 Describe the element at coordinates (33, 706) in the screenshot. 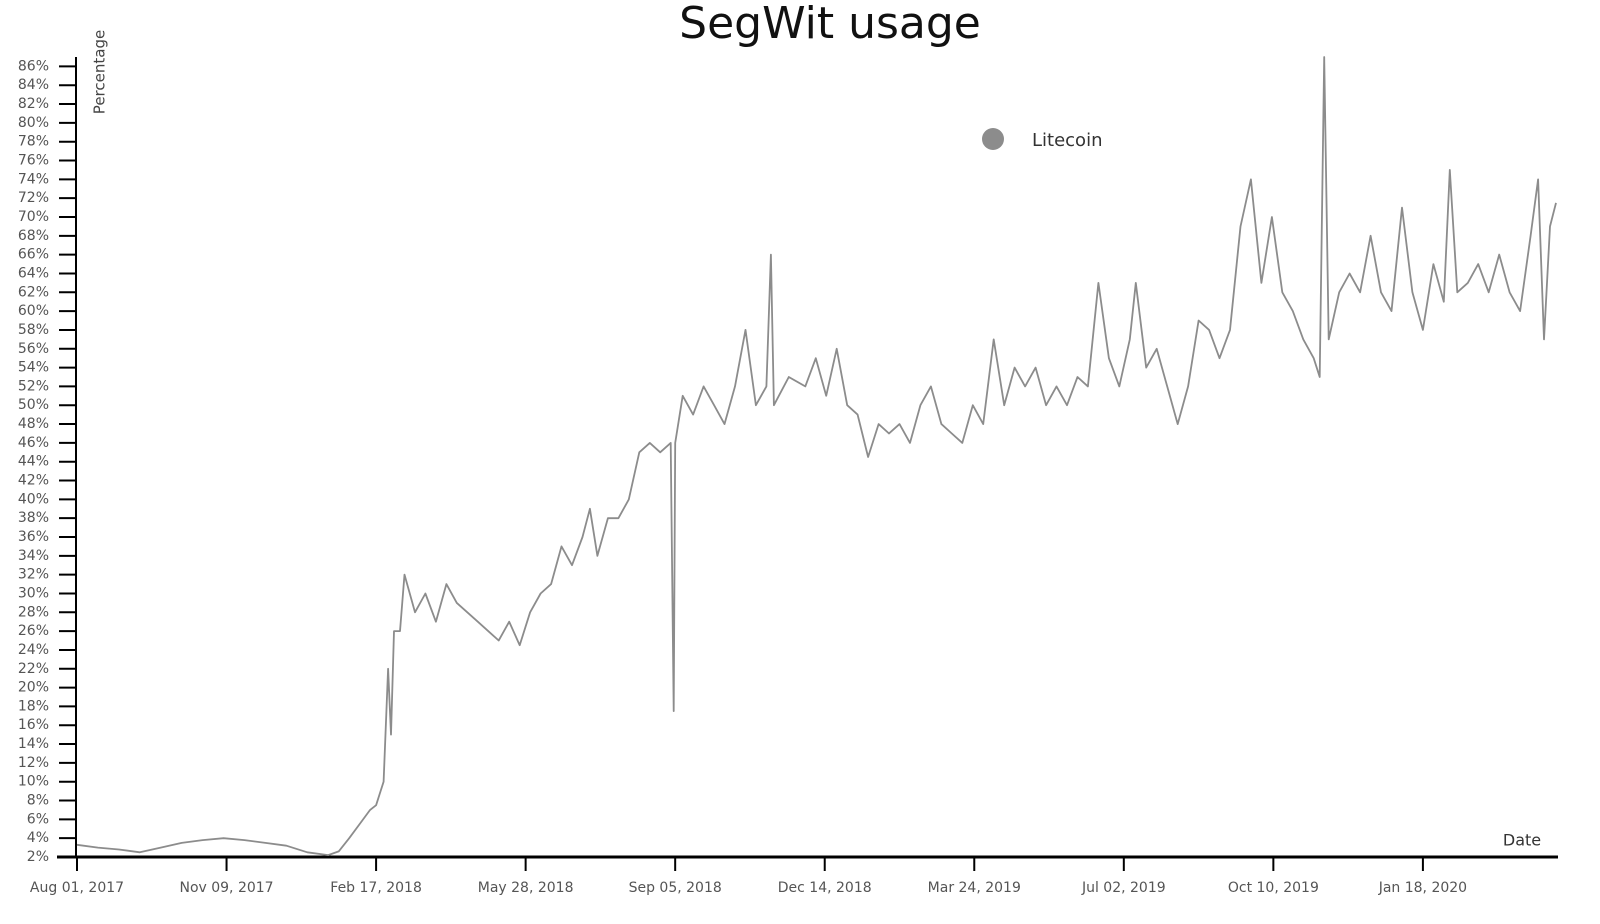

I see `y-tick-label: 18%` at that location.